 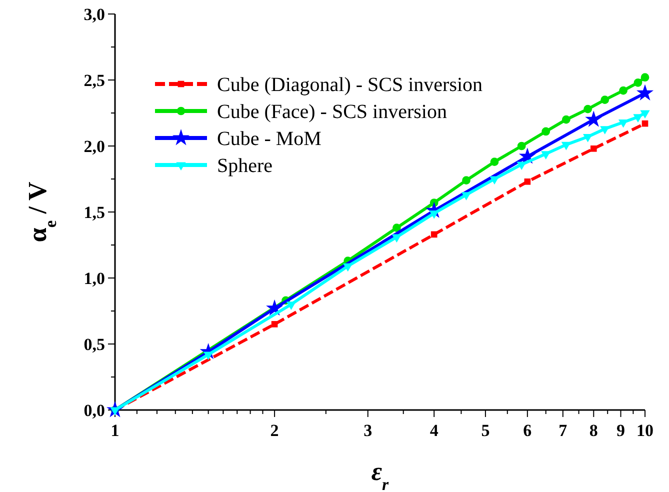 I want to click on y-tick-label: 0,0, so click(x=94, y=410).